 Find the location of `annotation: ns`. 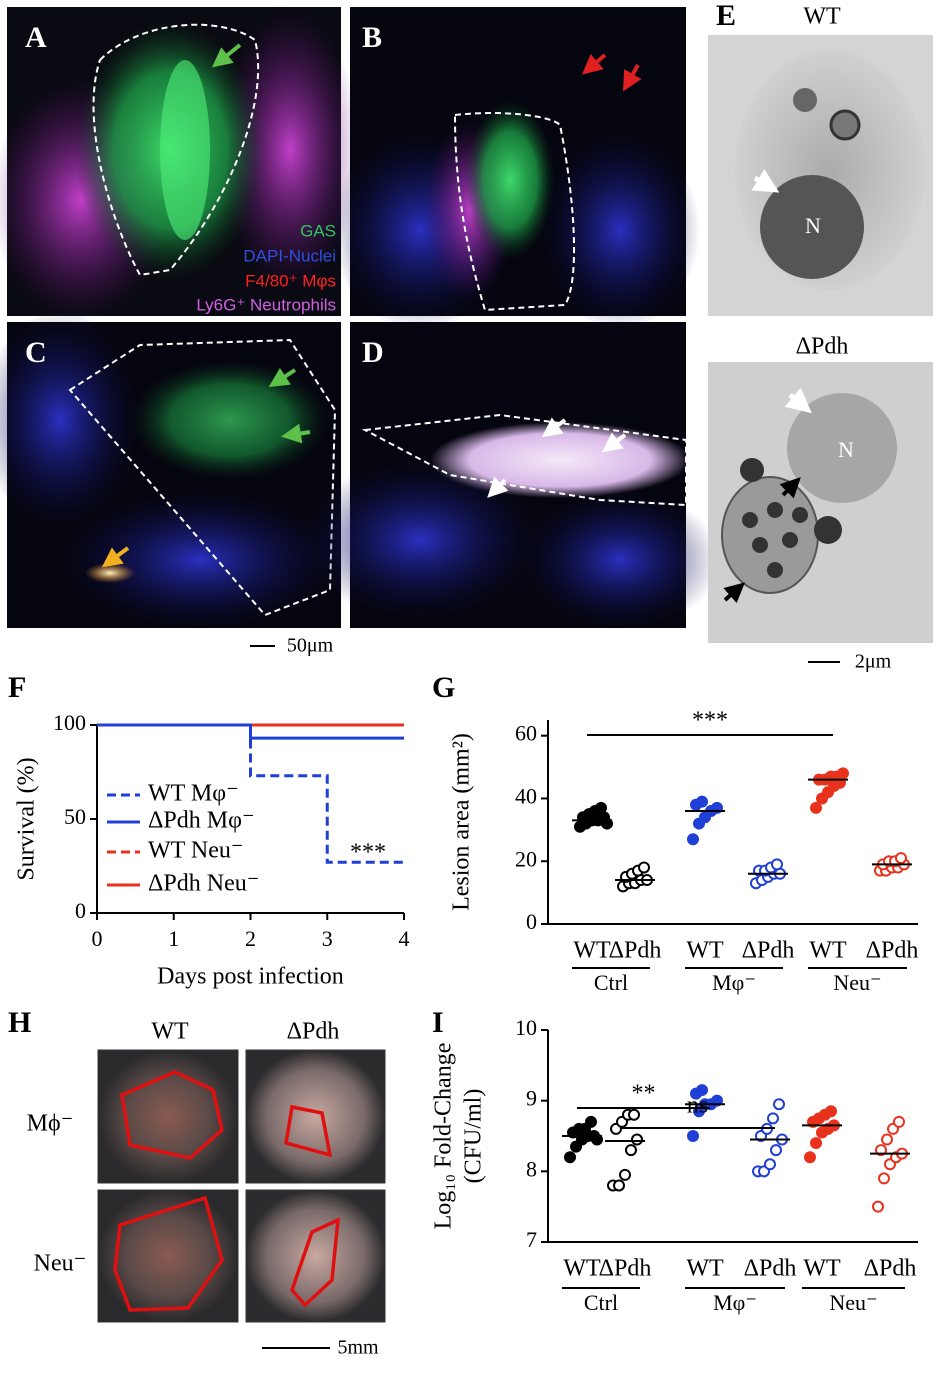

annotation: ns is located at coordinates (697, 1106).